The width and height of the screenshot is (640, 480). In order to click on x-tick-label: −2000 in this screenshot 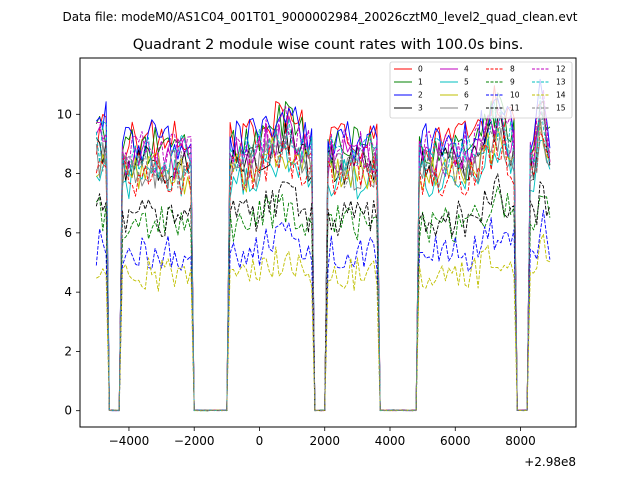, I will do `click(194, 441)`.